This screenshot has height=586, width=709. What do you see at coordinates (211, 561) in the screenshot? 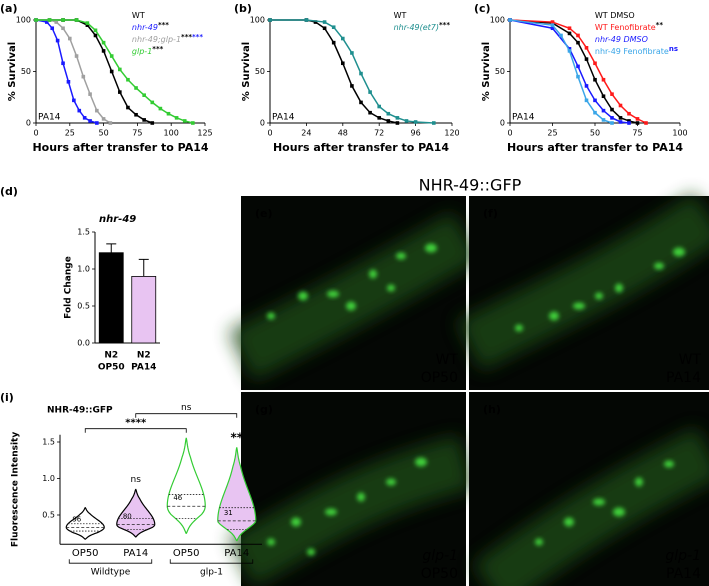
I see `group-bracket` at bounding box center [211, 561].